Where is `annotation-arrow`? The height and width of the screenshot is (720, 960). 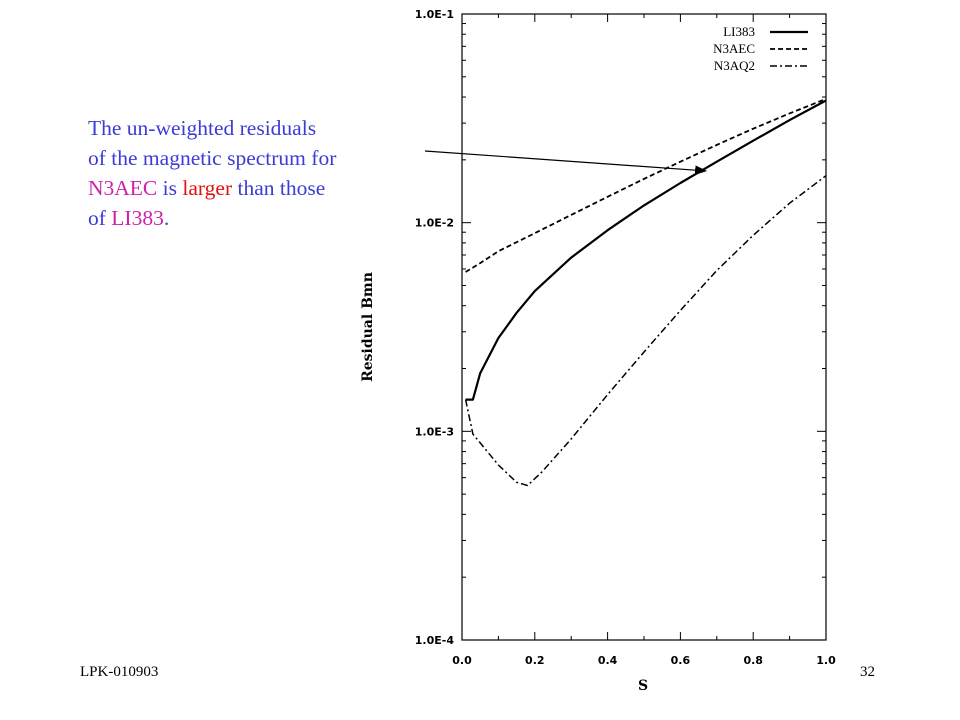 annotation-arrow is located at coordinates (566, 162).